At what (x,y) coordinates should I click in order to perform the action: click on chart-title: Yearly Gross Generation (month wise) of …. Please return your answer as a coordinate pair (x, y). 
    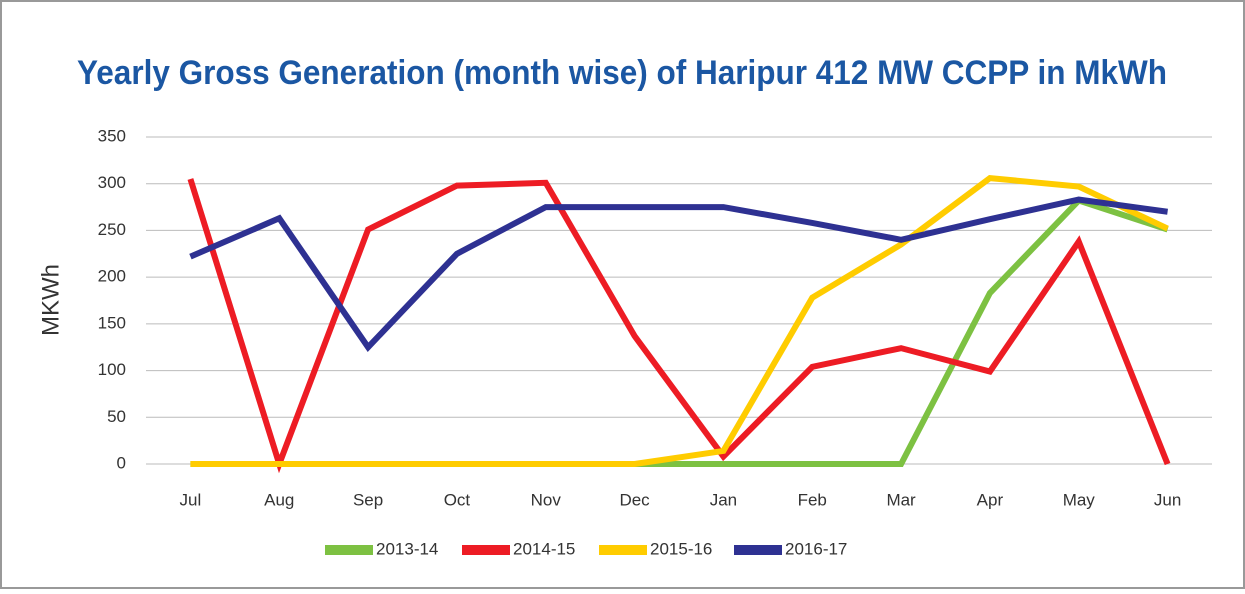
    Looking at the image, I should click on (622, 73).